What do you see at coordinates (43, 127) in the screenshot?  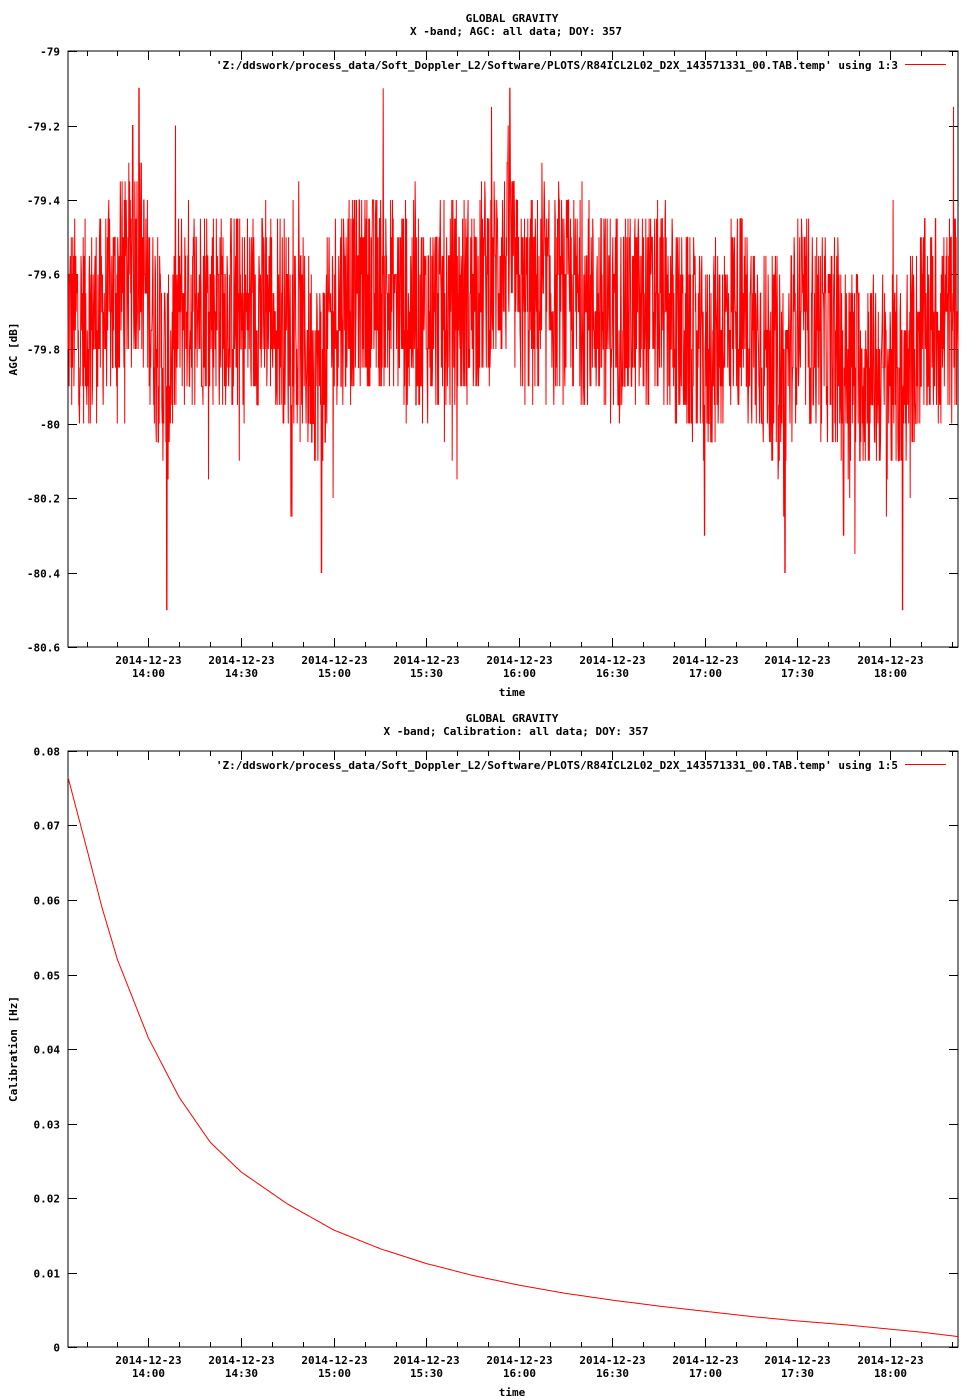 I see `y-tick-label: -79.2` at bounding box center [43, 127].